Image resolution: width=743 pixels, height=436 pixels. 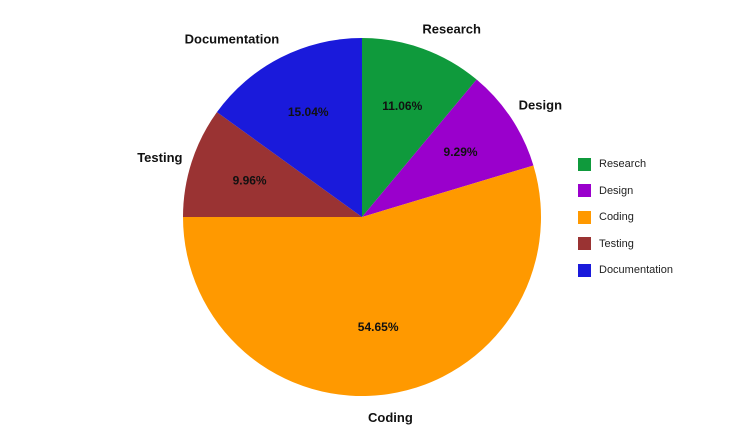 What do you see at coordinates (419, 127) in the screenshot?
I see `pie-slice-research` at bounding box center [419, 127].